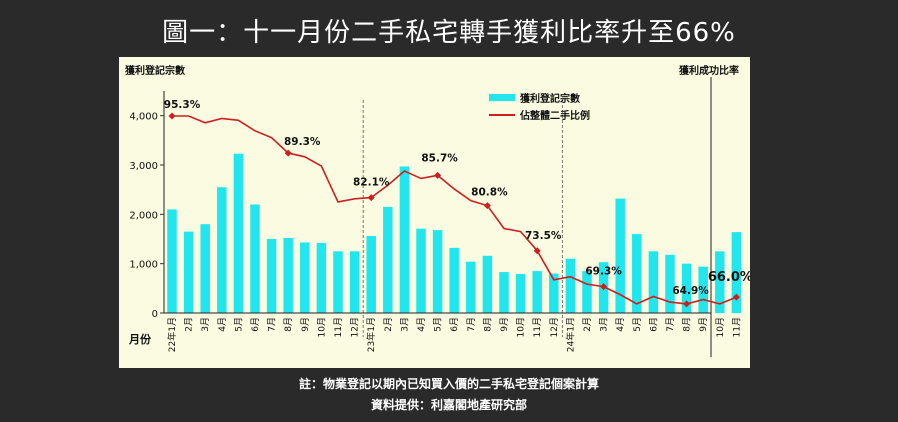  I want to click on slide-title: 圖一：十一月份二手私宅轉手獲利比率升至66%, so click(449, 33).